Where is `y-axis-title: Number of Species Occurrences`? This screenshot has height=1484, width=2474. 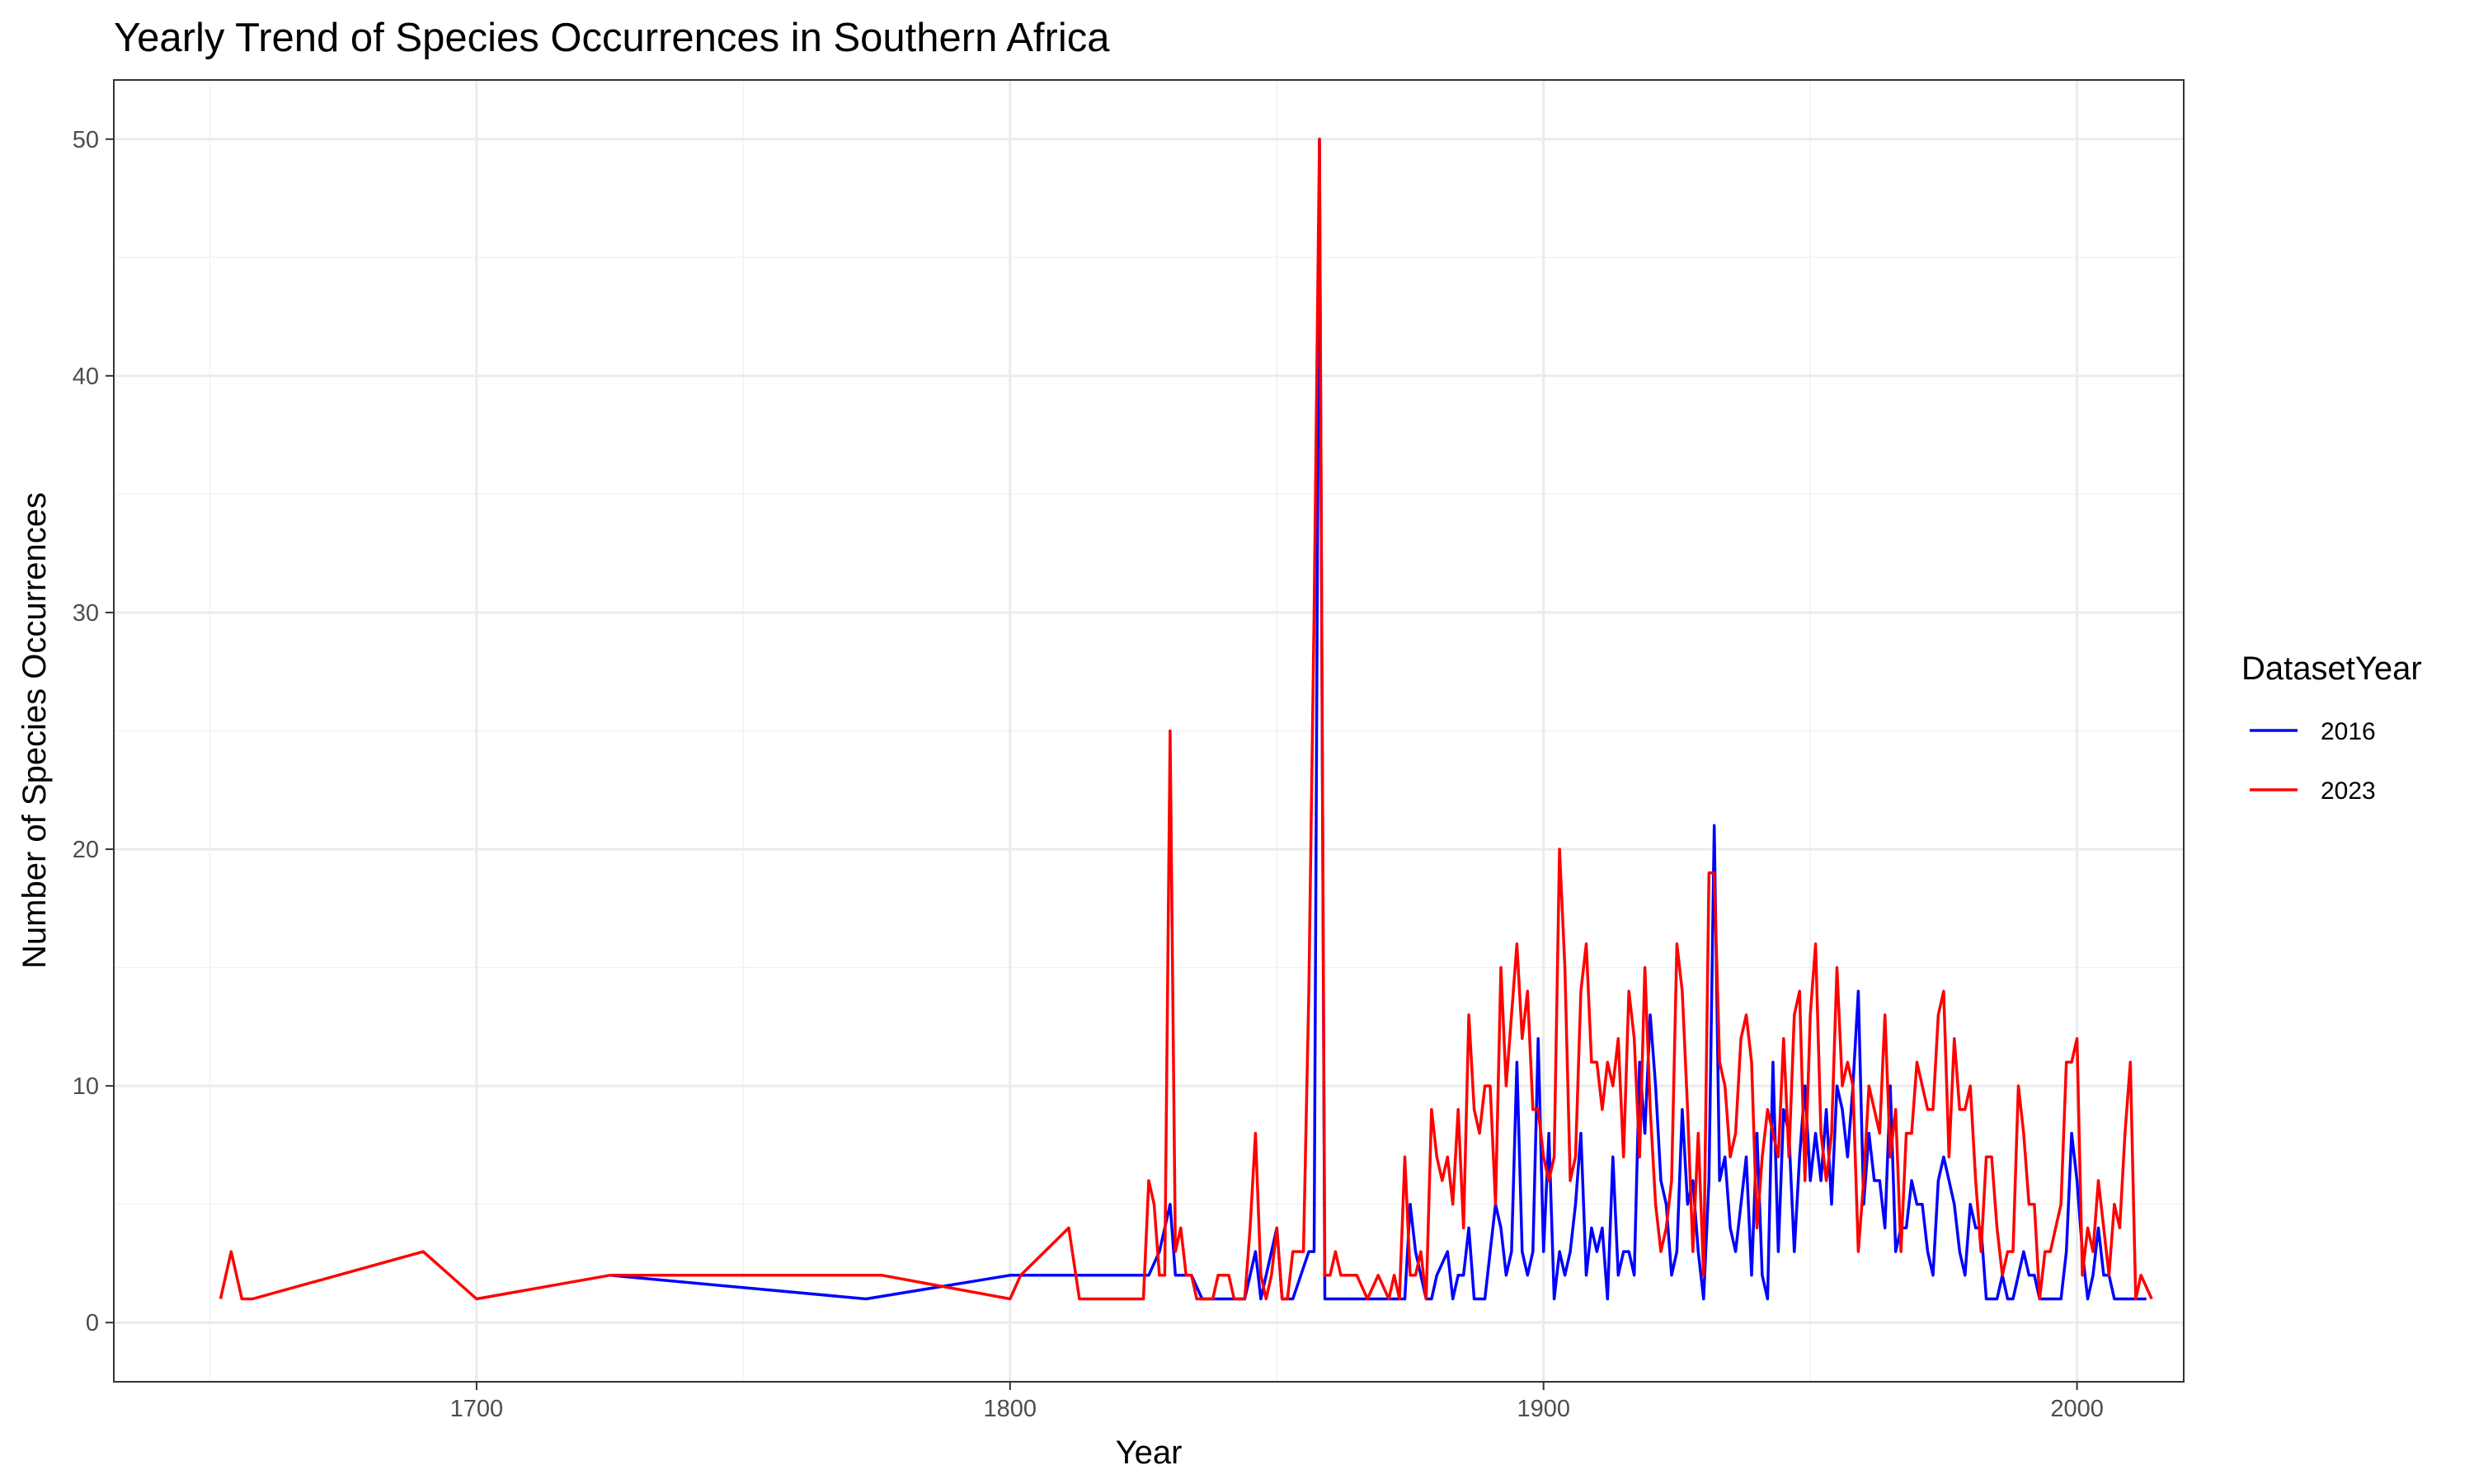
y-axis-title: Number of Species Occurrences is located at coordinates (34, 730).